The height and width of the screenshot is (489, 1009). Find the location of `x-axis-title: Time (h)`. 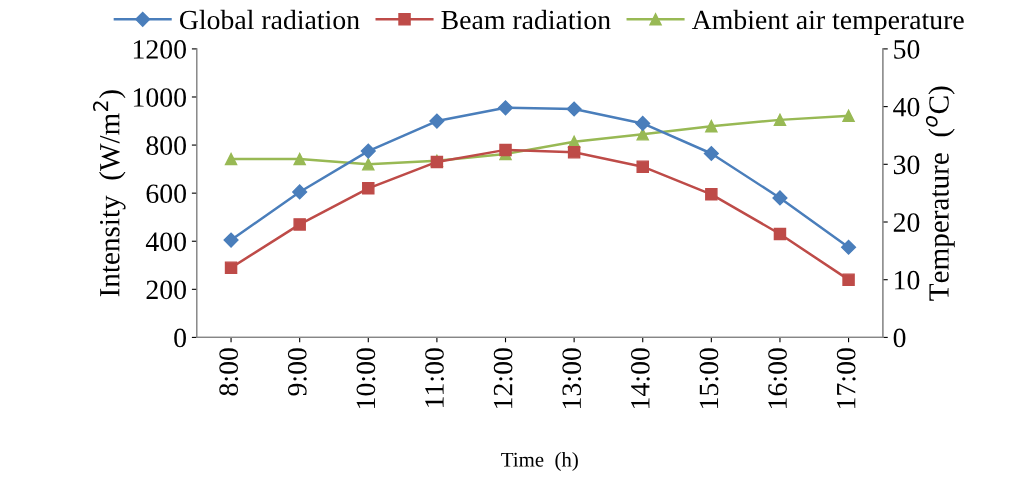

x-axis-title: Time (h) is located at coordinates (539, 461).